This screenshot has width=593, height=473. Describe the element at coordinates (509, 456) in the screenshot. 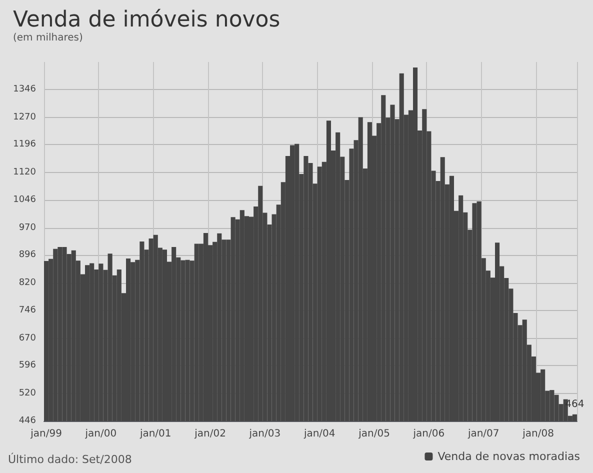

I see `legend-label: Venda de novas moradias` at that location.